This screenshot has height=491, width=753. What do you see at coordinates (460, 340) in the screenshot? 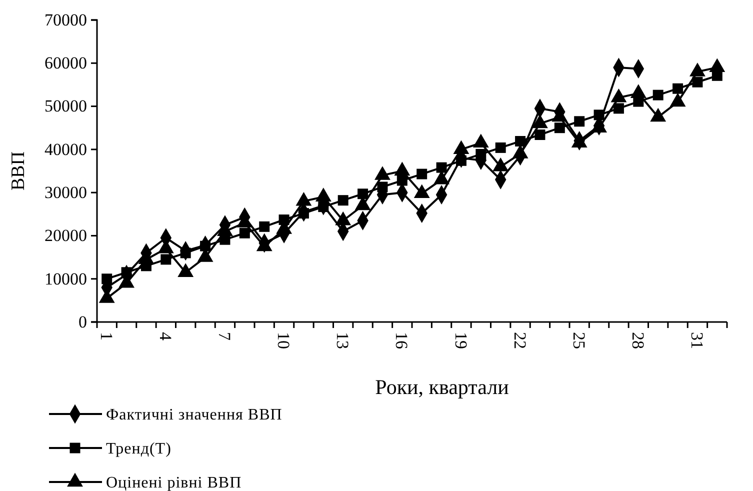
I see `x-tick-label: 19` at bounding box center [460, 340].